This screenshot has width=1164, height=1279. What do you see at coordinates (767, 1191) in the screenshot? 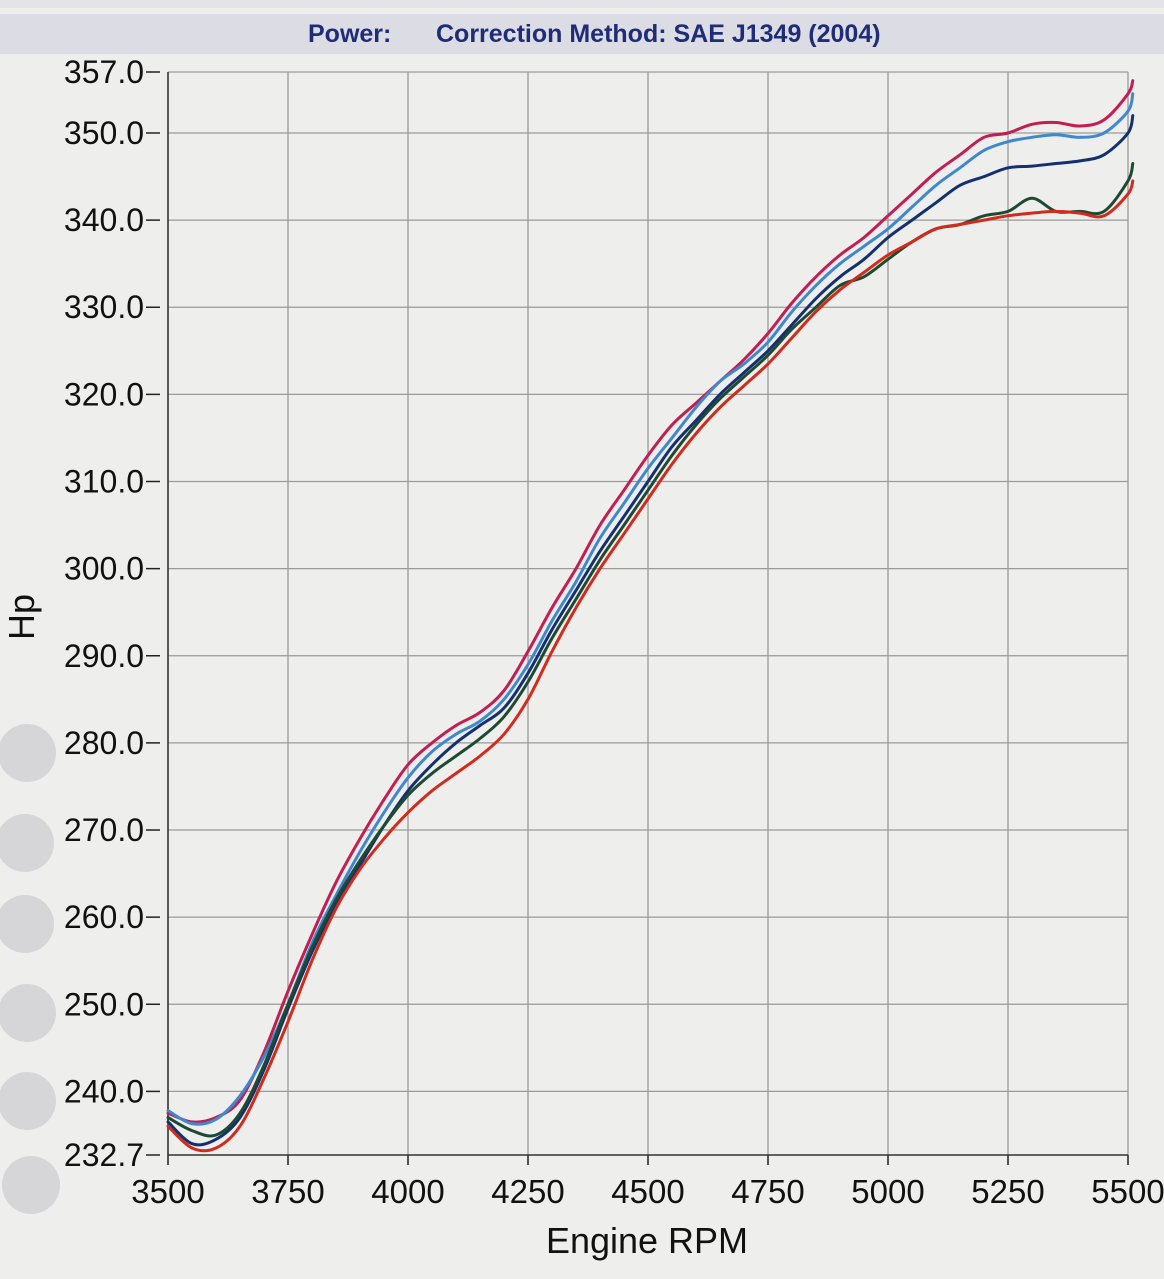
I see `x-tick-label: 4750` at bounding box center [767, 1191].